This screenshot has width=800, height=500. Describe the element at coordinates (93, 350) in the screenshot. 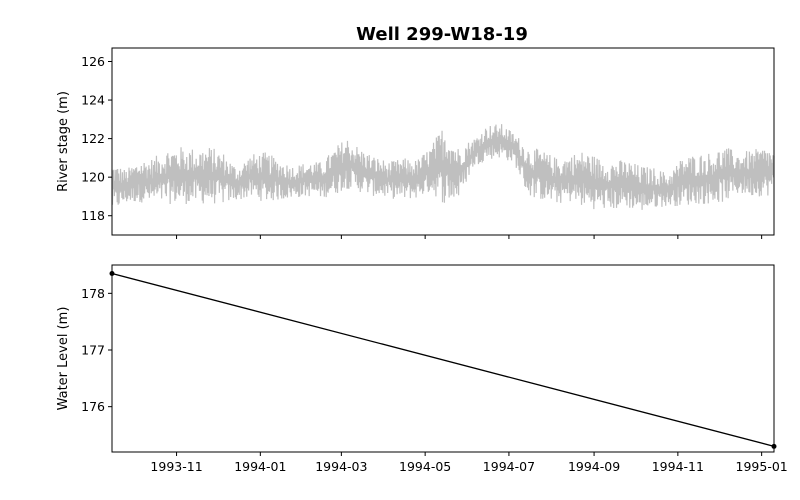

I see `y-tick-label: 177` at that location.